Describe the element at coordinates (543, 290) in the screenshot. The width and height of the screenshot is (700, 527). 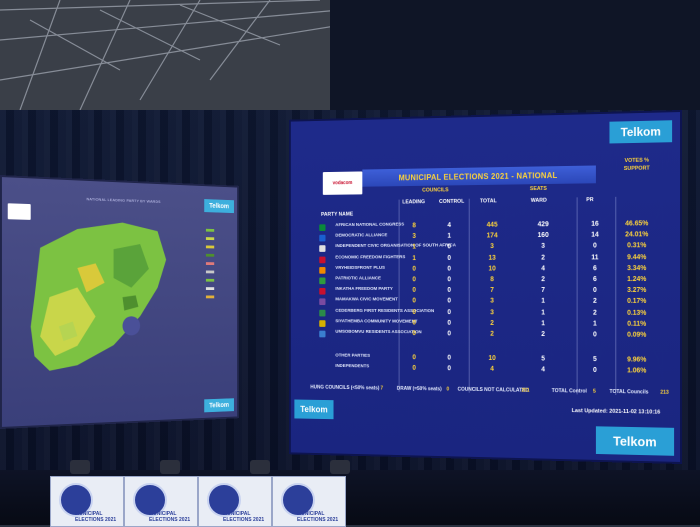
I see `party-ward-value: 7` at that location.